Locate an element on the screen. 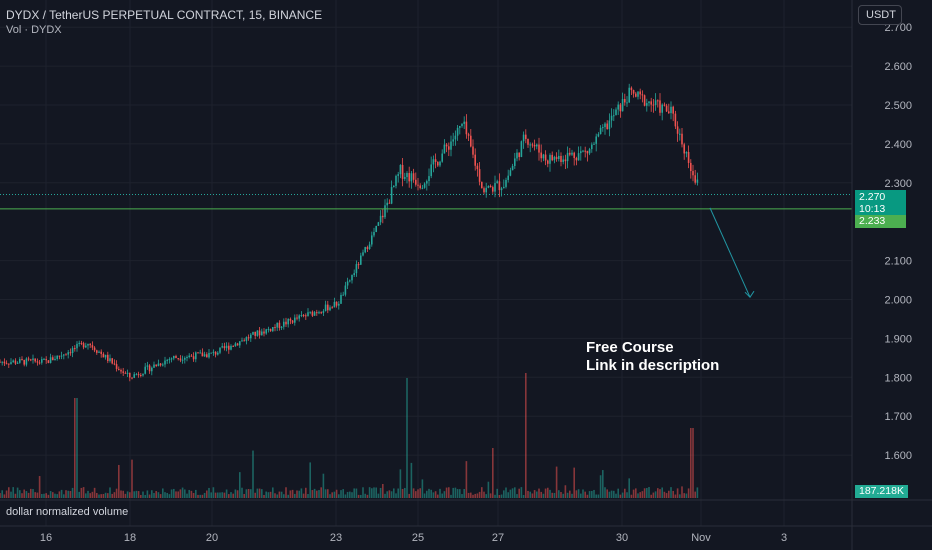  currency-button: USDT is located at coordinates (880, 15).